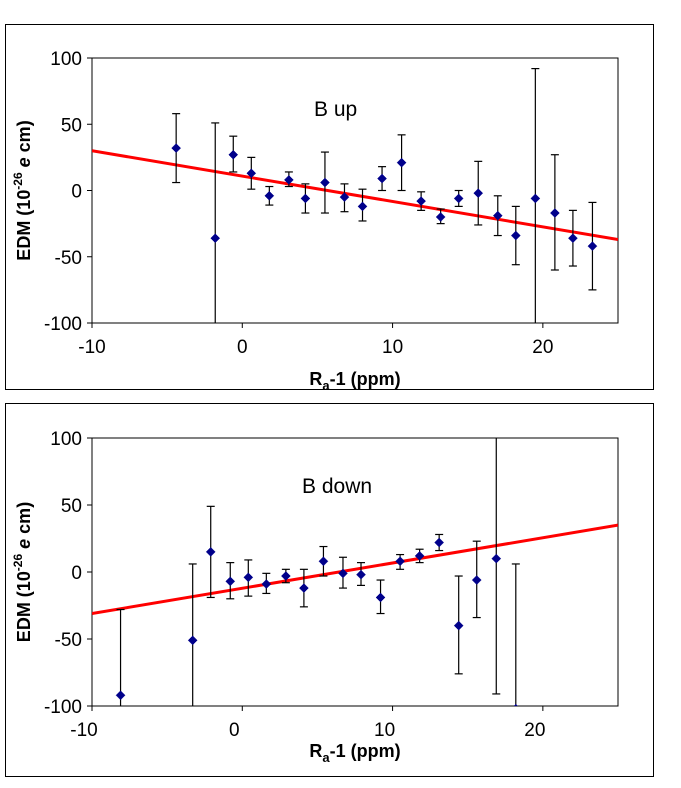 The image size is (681, 788). I want to click on chart2-xtick-label: 20, so click(534, 730).